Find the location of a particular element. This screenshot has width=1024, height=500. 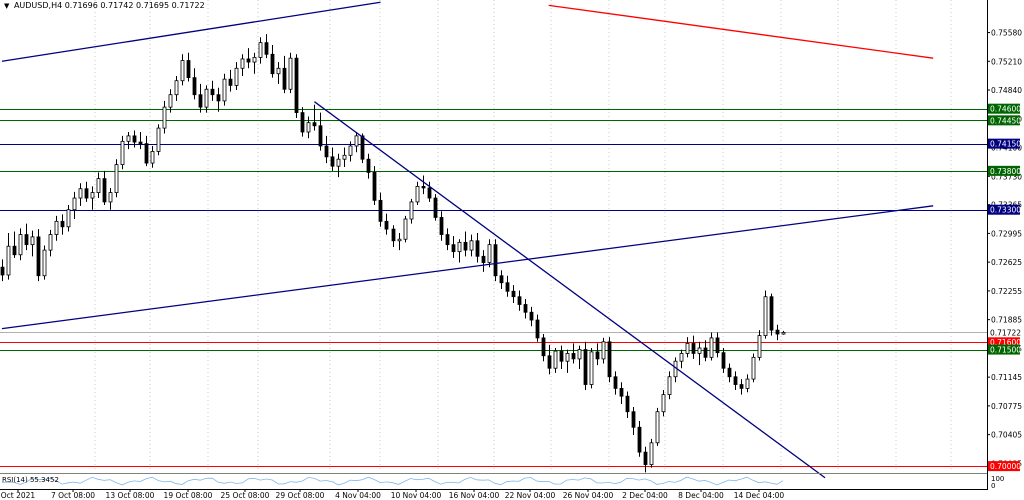

time-tick-label: 26 Nov 04:00 is located at coordinates (588, 495).